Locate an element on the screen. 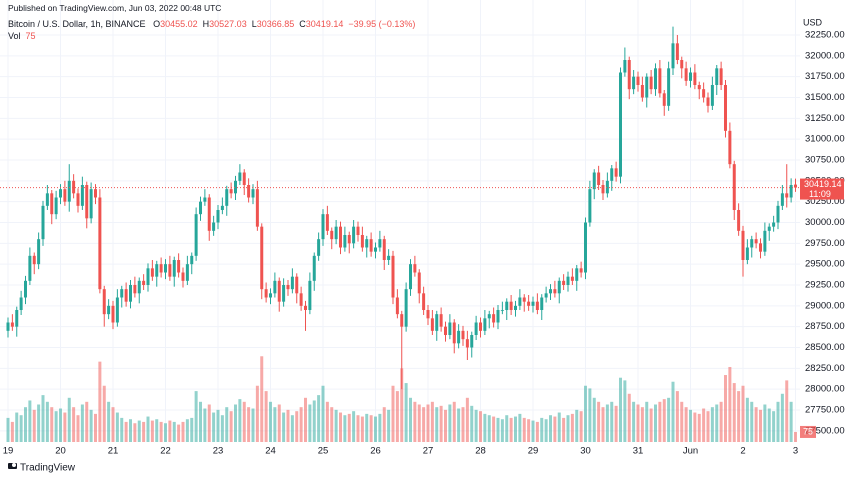  x-tick-label: 19 is located at coordinates (8, 451).